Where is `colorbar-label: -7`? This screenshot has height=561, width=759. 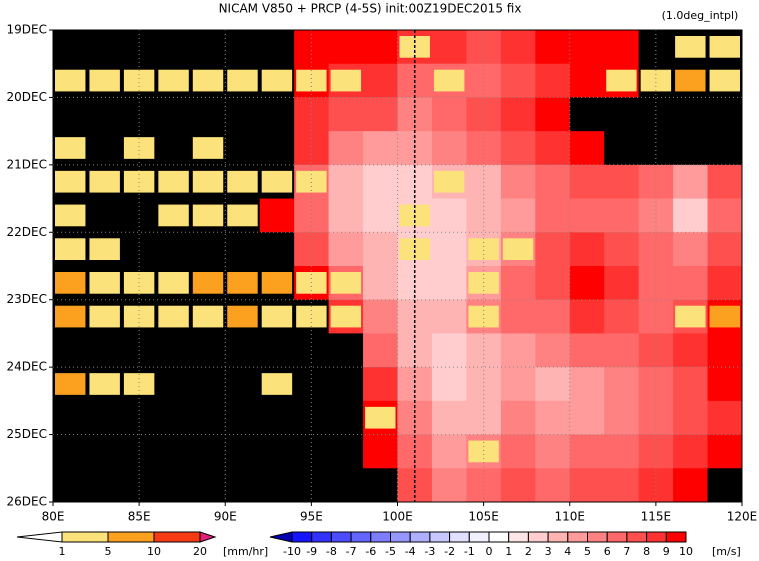 colorbar-label: -7 is located at coordinates (351, 551).